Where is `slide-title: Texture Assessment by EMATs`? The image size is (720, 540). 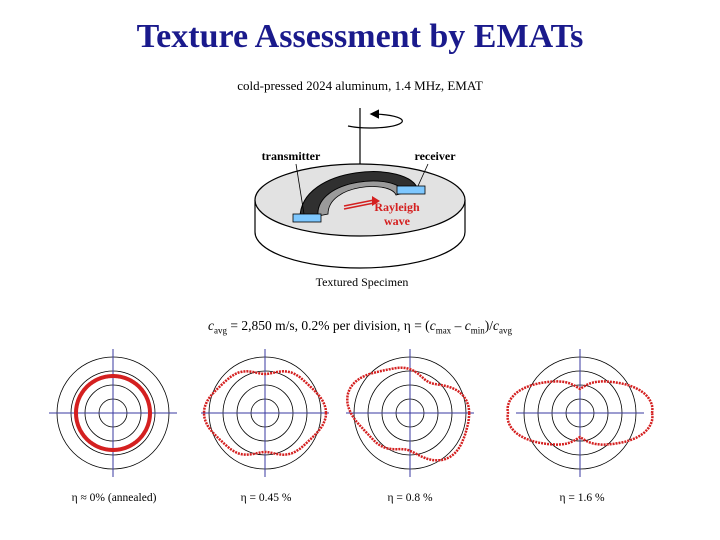 slide-title: Texture Assessment by EMATs is located at coordinates (360, 36).